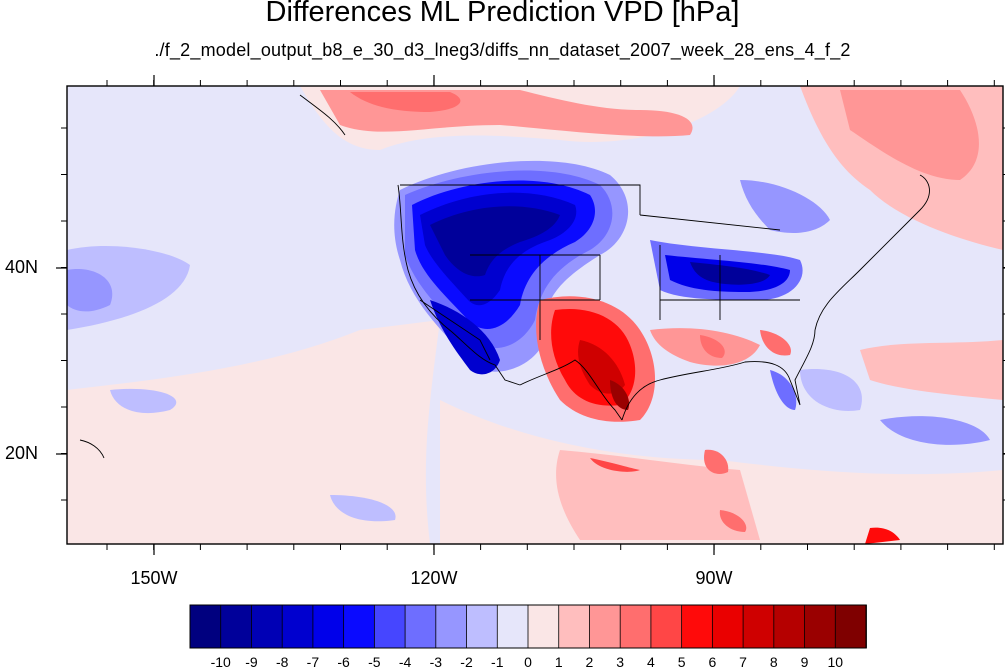 The width and height of the screenshot is (1005, 672). Describe the element at coordinates (589, 662) in the screenshot. I see `colorbar-tick-label: 2` at that location.